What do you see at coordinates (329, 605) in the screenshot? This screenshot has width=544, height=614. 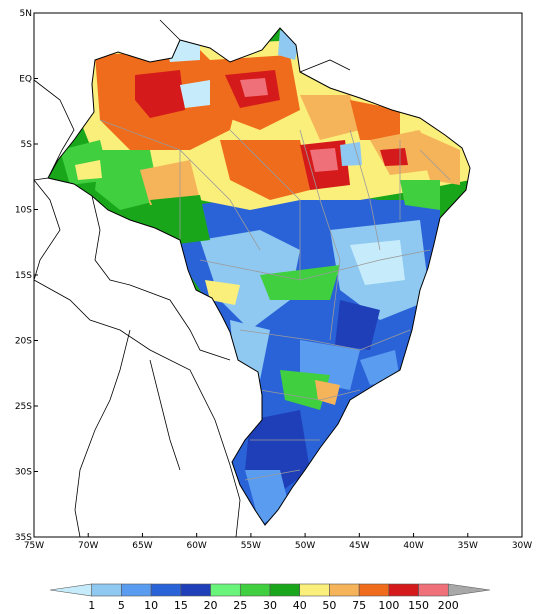 I see `colorbar-label: 50` at bounding box center [329, 605].